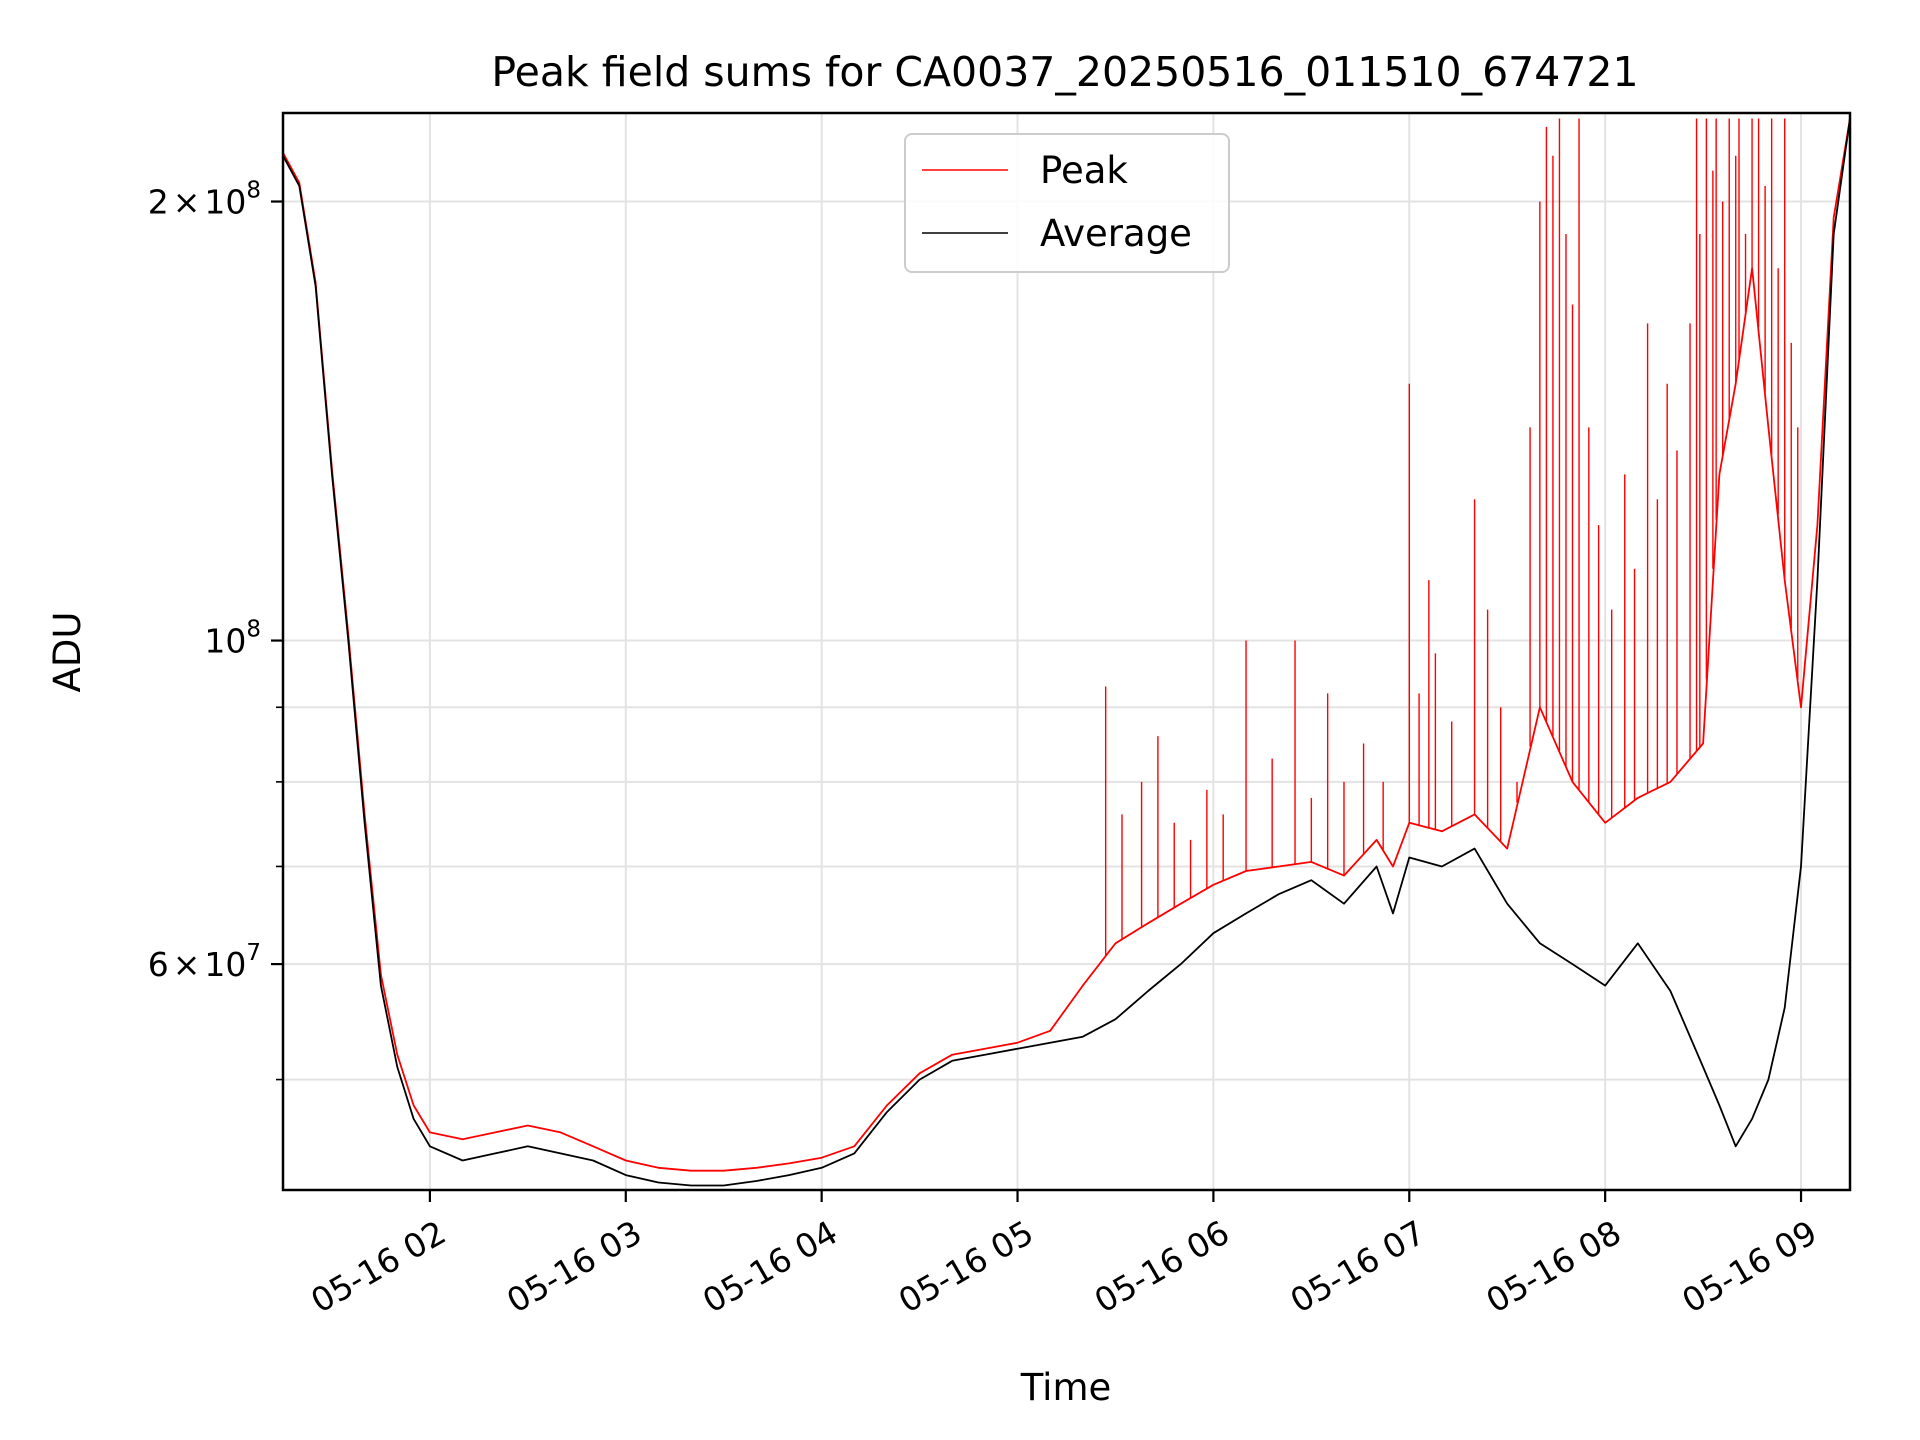 The height and width of the screenshot is (1440, 1920). What do you see at coordinates (1358, 1267) in the screenshot?
I see `x-tick-label: 05-16 07` at bounding box center [1358, 1267].